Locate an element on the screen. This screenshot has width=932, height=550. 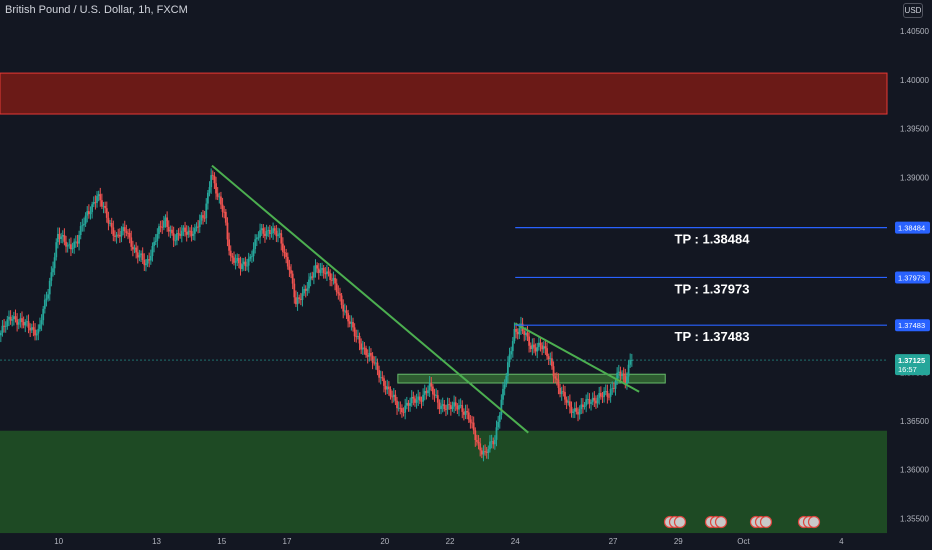
currency-badge: USD is located at coordinates (913, 10).